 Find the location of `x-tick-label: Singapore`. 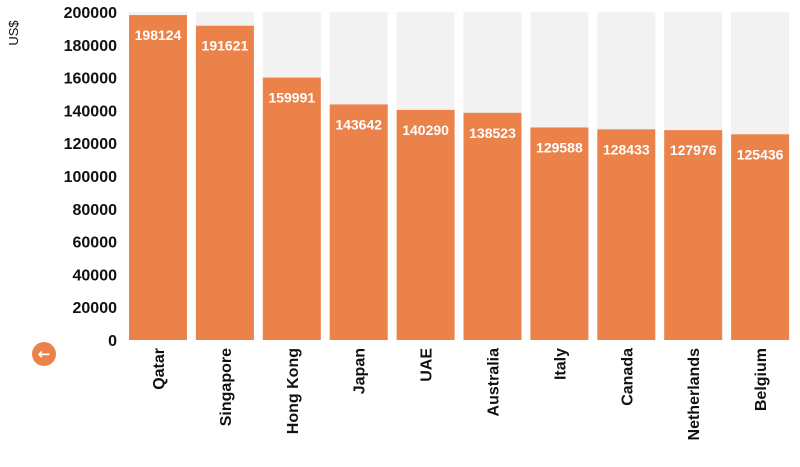

x-tick-label: Singapore is located at coordinates (226, 387).